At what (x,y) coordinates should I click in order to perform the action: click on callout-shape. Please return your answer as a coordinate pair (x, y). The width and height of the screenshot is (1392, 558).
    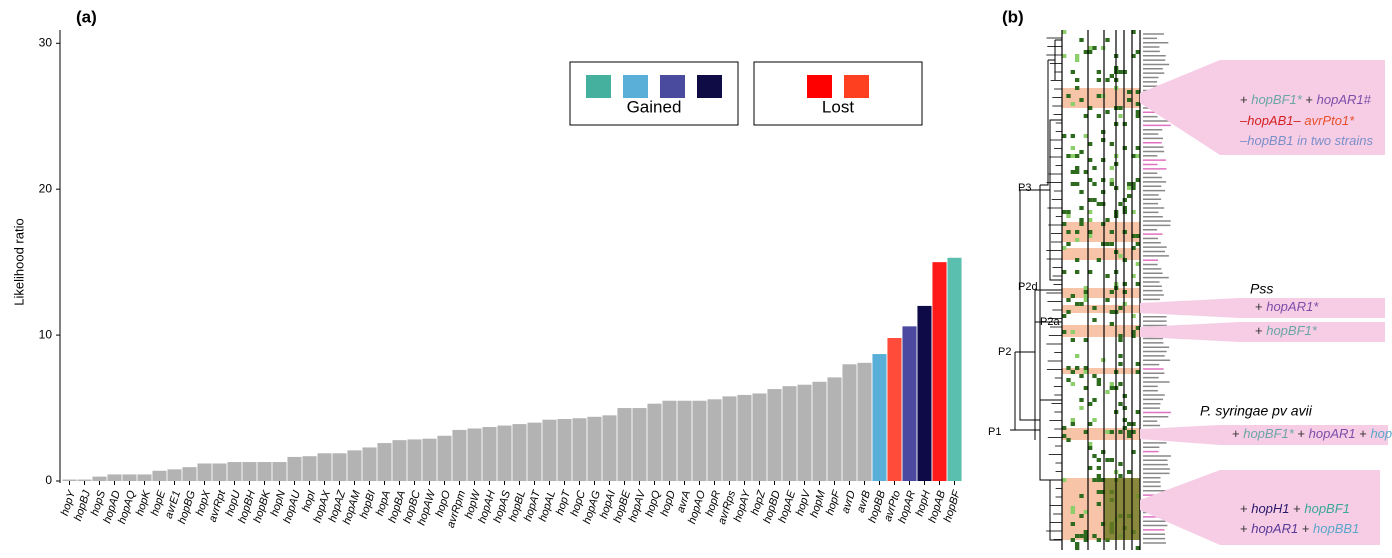
    Looking at the image, I should click on (1260, 507).